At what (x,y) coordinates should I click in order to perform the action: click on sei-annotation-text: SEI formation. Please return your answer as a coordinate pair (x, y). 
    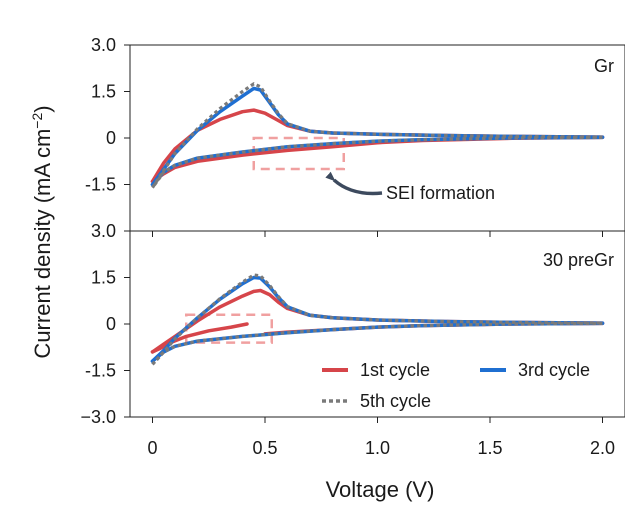
    Looking at the image, I should click on (440, 193).